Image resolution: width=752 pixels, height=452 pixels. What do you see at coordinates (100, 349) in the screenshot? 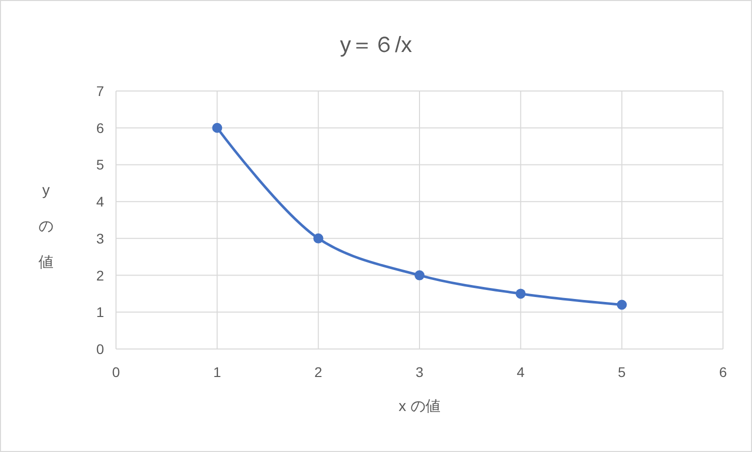
I see `y-tick-label: 0` at bounding box center [100, 349].